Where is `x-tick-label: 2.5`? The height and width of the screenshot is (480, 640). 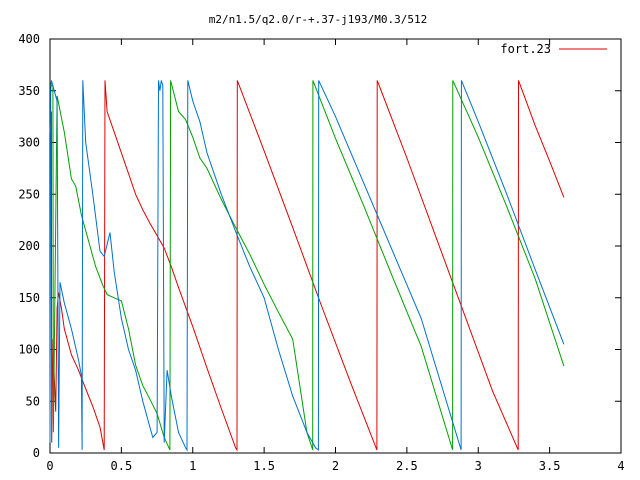
x-tick-label: 2.5 is located at coordinates (407, 466).